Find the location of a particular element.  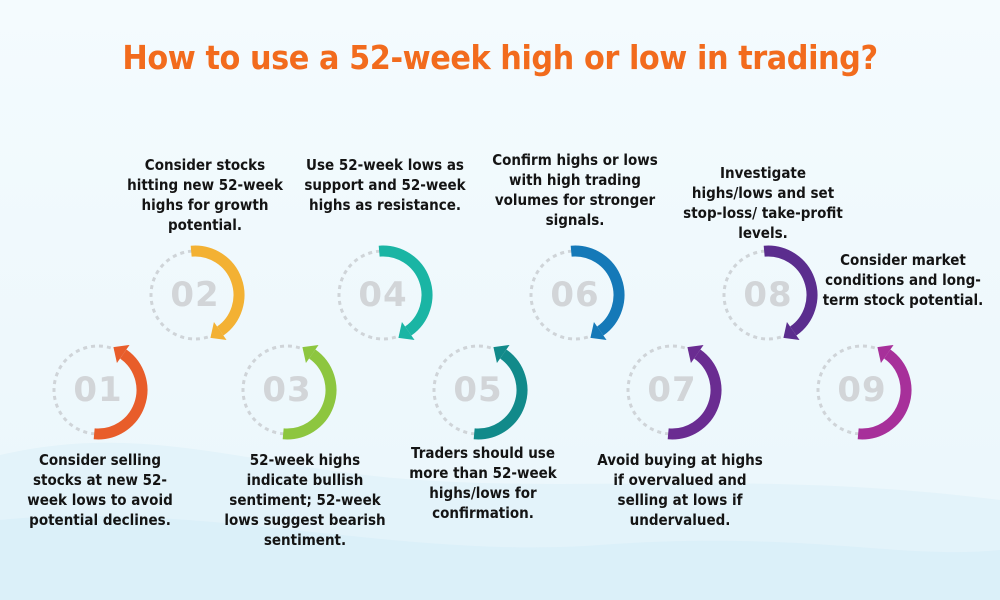

step-08-number: 08 is located at coordinates (768, 295).